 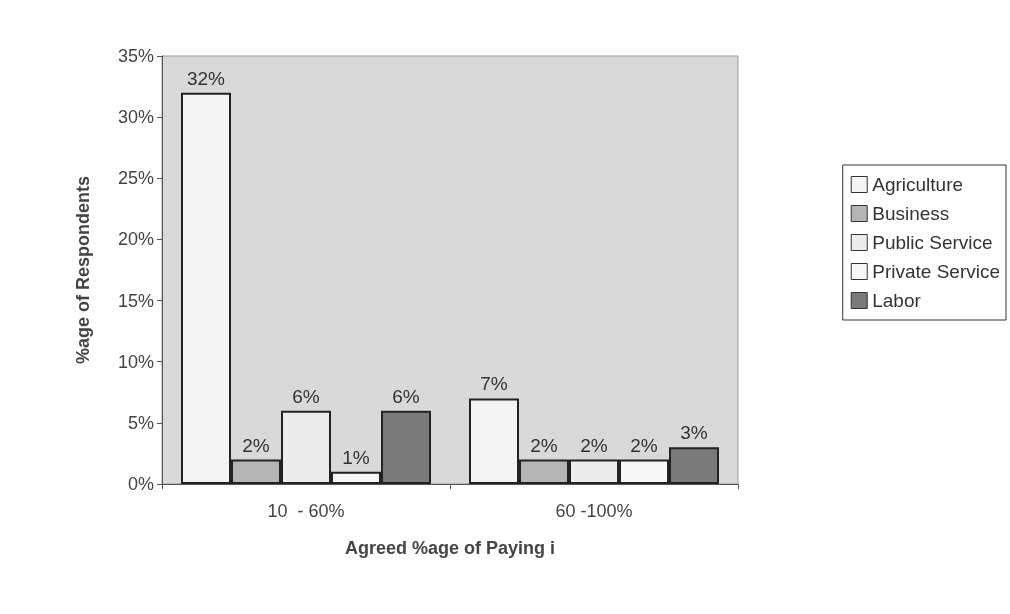 What do you see at coordinates (911, 213) in the screenshot?
I see `legend-label: Business` at bounding box center [911, 213].